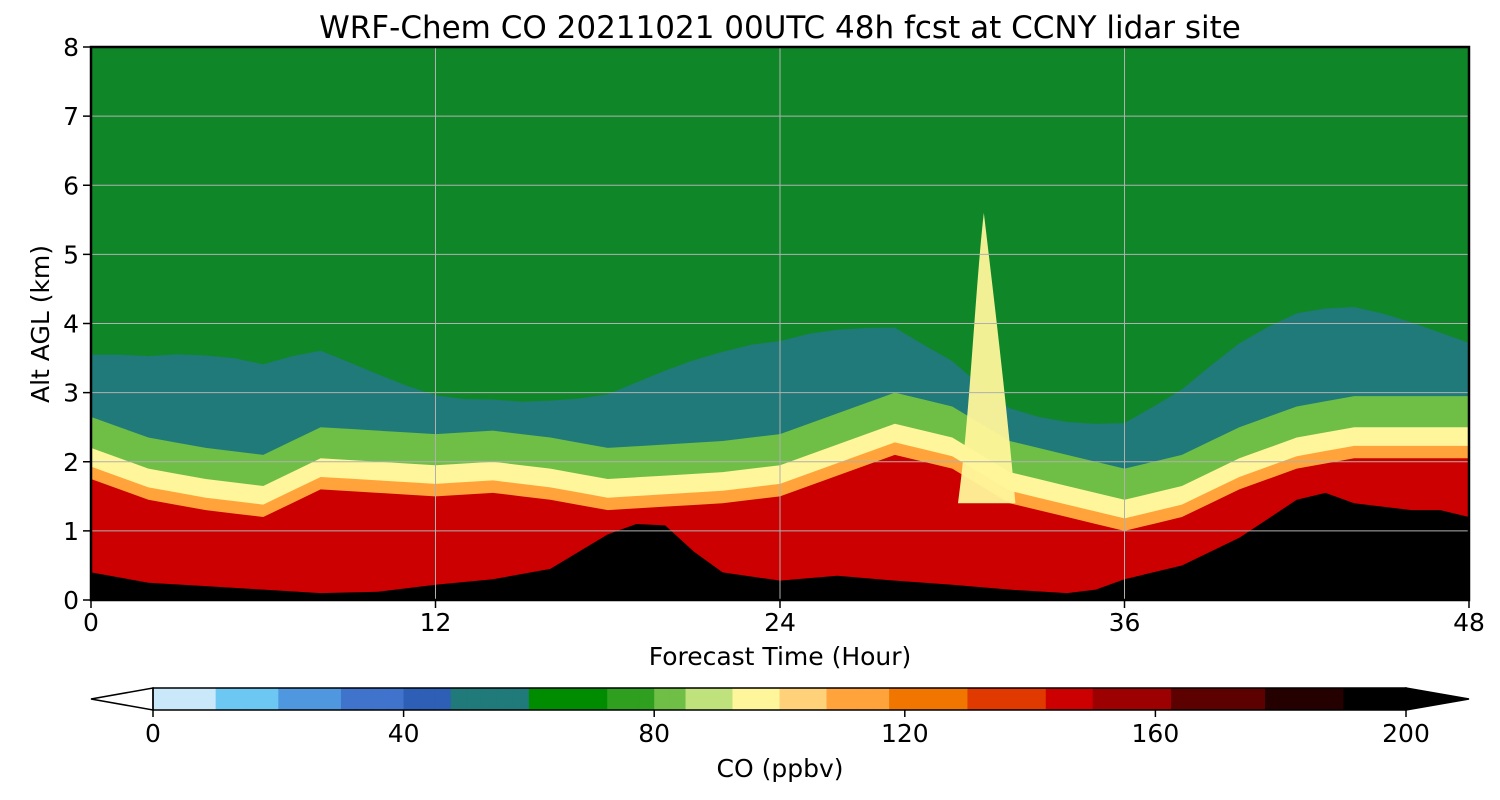  What do you see at coordinates (404, 733) in the screenshot?
I see `colorbar-tick-label: 40` at bounding box center [404, 733].